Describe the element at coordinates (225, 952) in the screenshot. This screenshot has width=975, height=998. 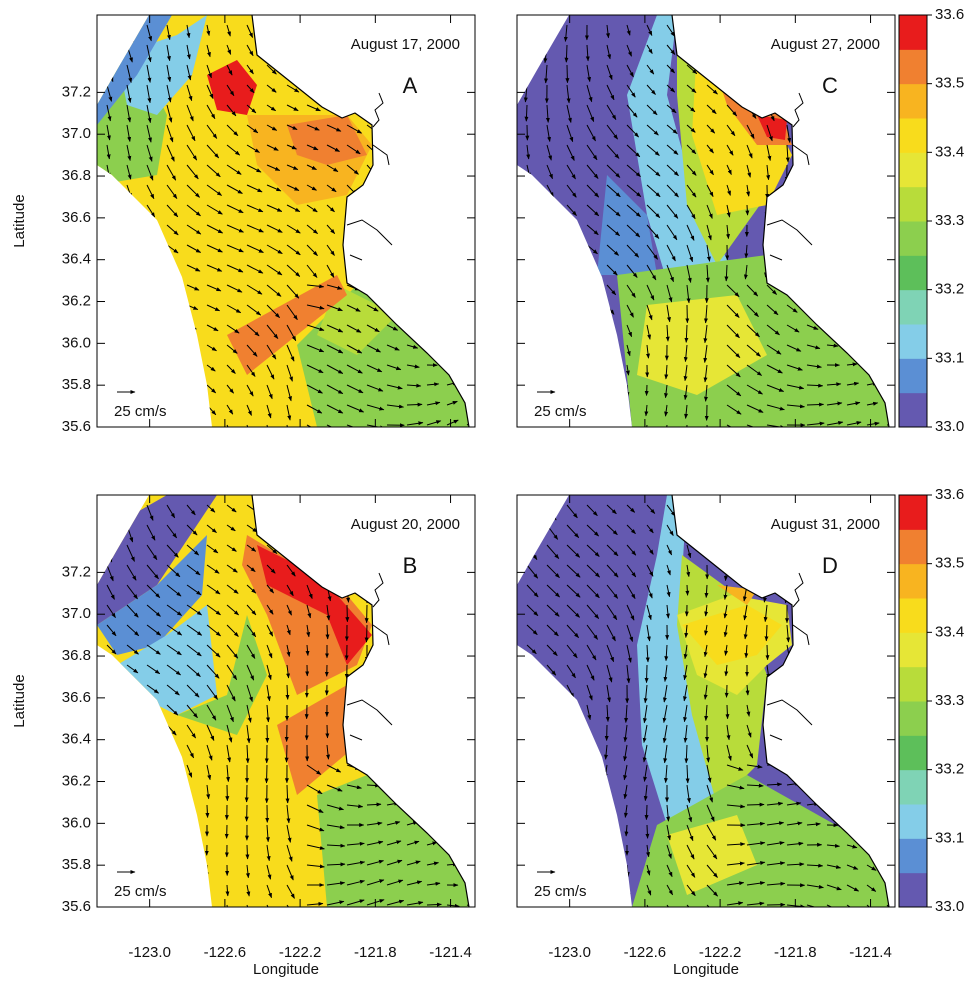
I see `x-tick-label: -122.6` at that location.